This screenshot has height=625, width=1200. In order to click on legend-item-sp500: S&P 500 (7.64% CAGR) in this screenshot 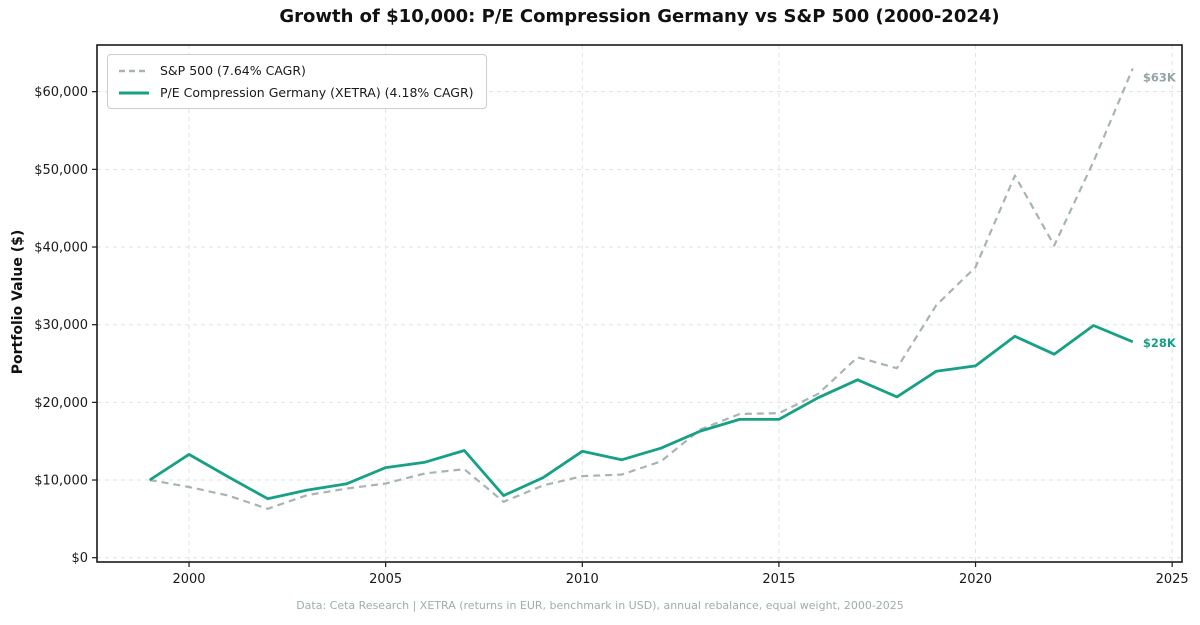, I will do `click(296, 70)`.